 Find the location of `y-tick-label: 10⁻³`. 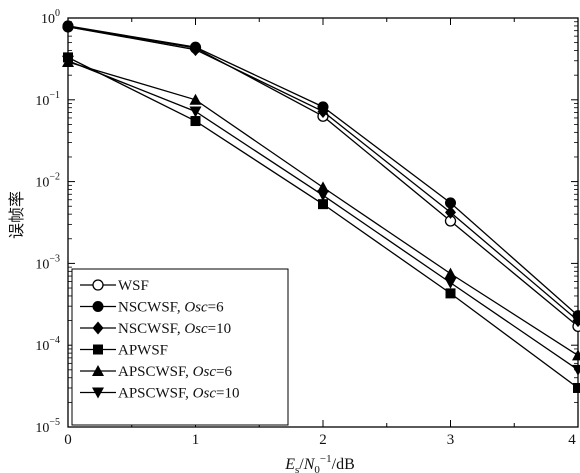

y-tick-label: 10⁻³ is located at coordinates (47, 262).